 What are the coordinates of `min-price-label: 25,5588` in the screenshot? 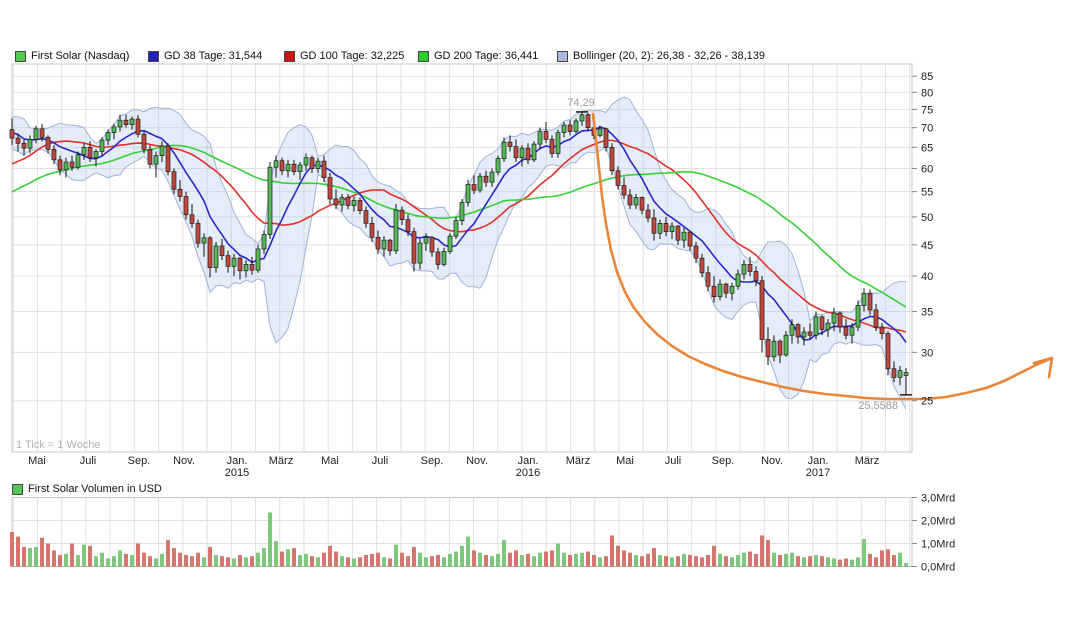 It's located at (878, 406).